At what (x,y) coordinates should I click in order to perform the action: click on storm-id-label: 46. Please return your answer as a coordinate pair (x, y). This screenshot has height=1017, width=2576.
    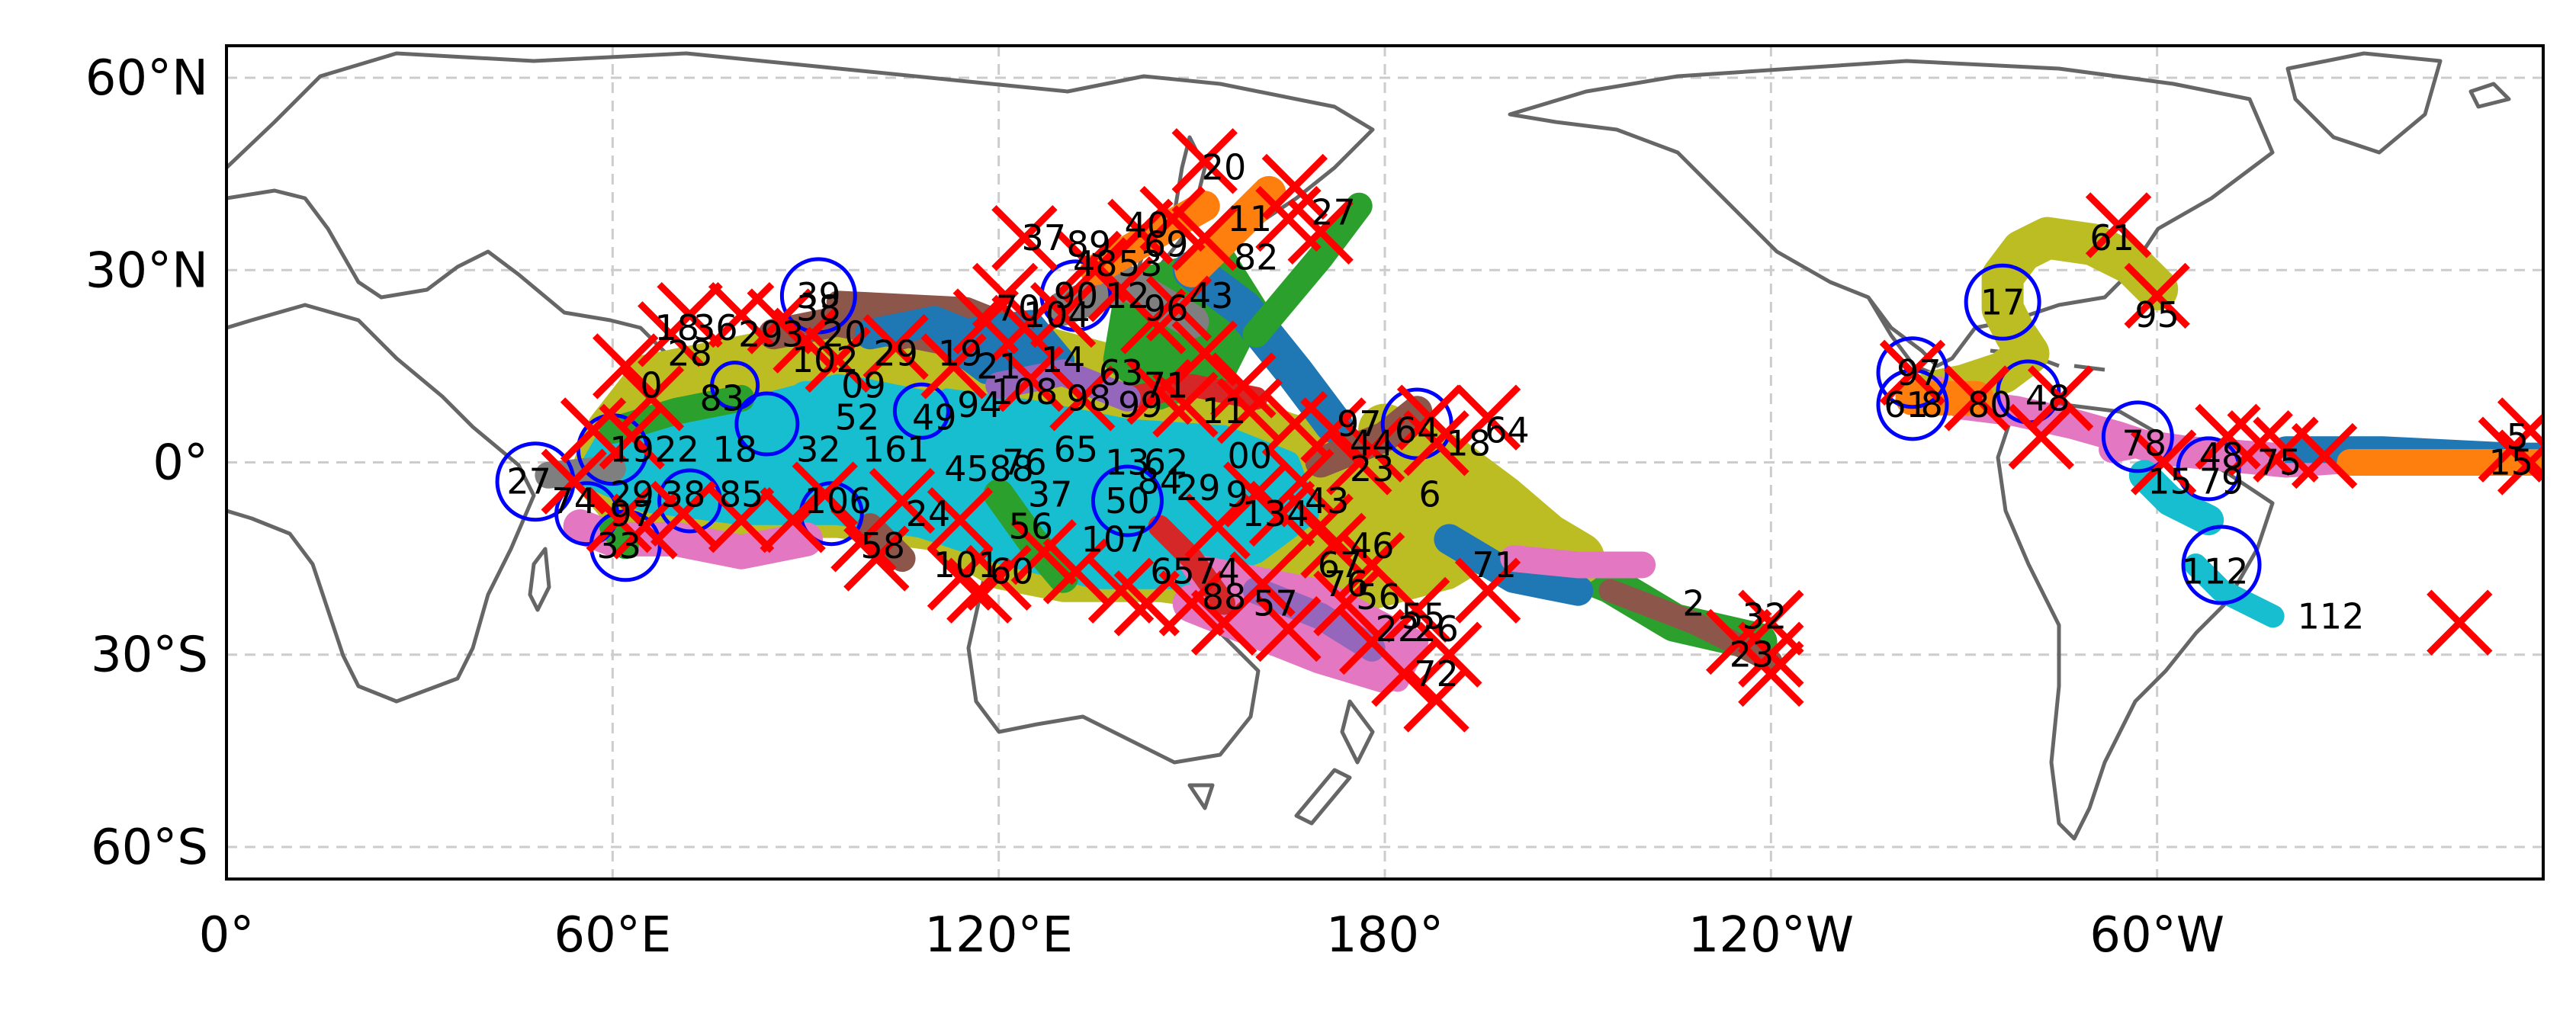
    Looking at the image, I should click on (1372, 545).